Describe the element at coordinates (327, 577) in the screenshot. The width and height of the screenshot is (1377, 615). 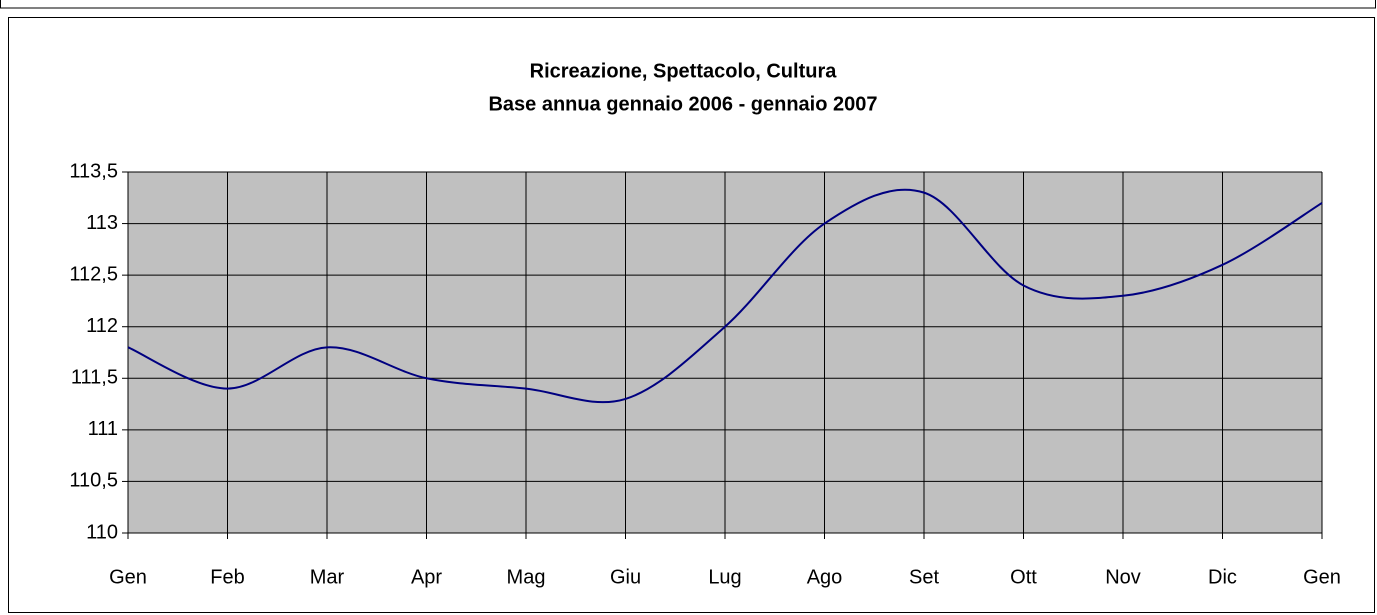
I see `x-tick-label: Mar` at that location.